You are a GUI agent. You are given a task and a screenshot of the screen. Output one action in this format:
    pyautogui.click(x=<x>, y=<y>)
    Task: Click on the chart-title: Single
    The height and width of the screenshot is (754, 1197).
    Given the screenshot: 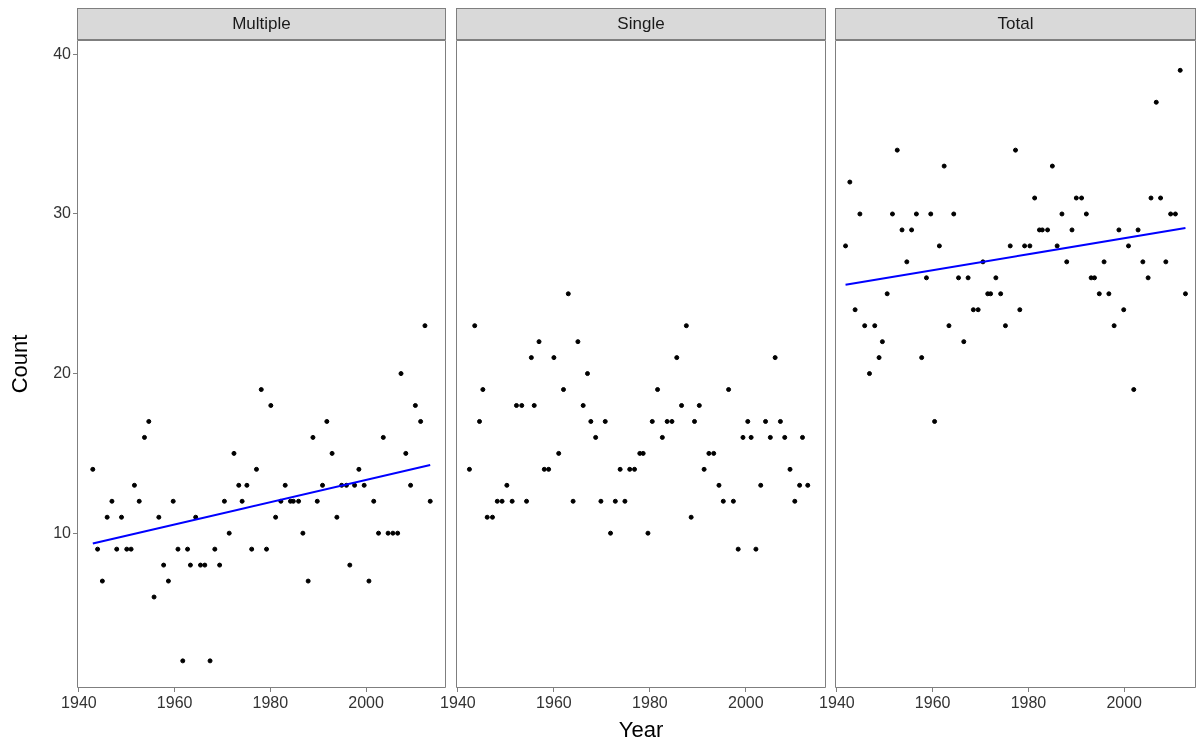 What is the action you would take?
    pyautogui.click(x=641, y=24)
    